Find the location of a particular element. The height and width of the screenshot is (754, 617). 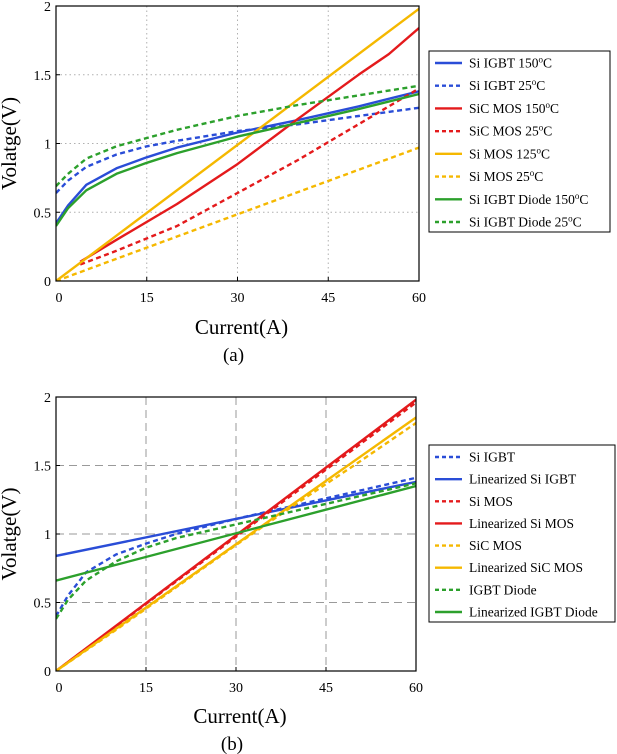

series-line-si-igbt-25oc is located at coordinates (237, 150).